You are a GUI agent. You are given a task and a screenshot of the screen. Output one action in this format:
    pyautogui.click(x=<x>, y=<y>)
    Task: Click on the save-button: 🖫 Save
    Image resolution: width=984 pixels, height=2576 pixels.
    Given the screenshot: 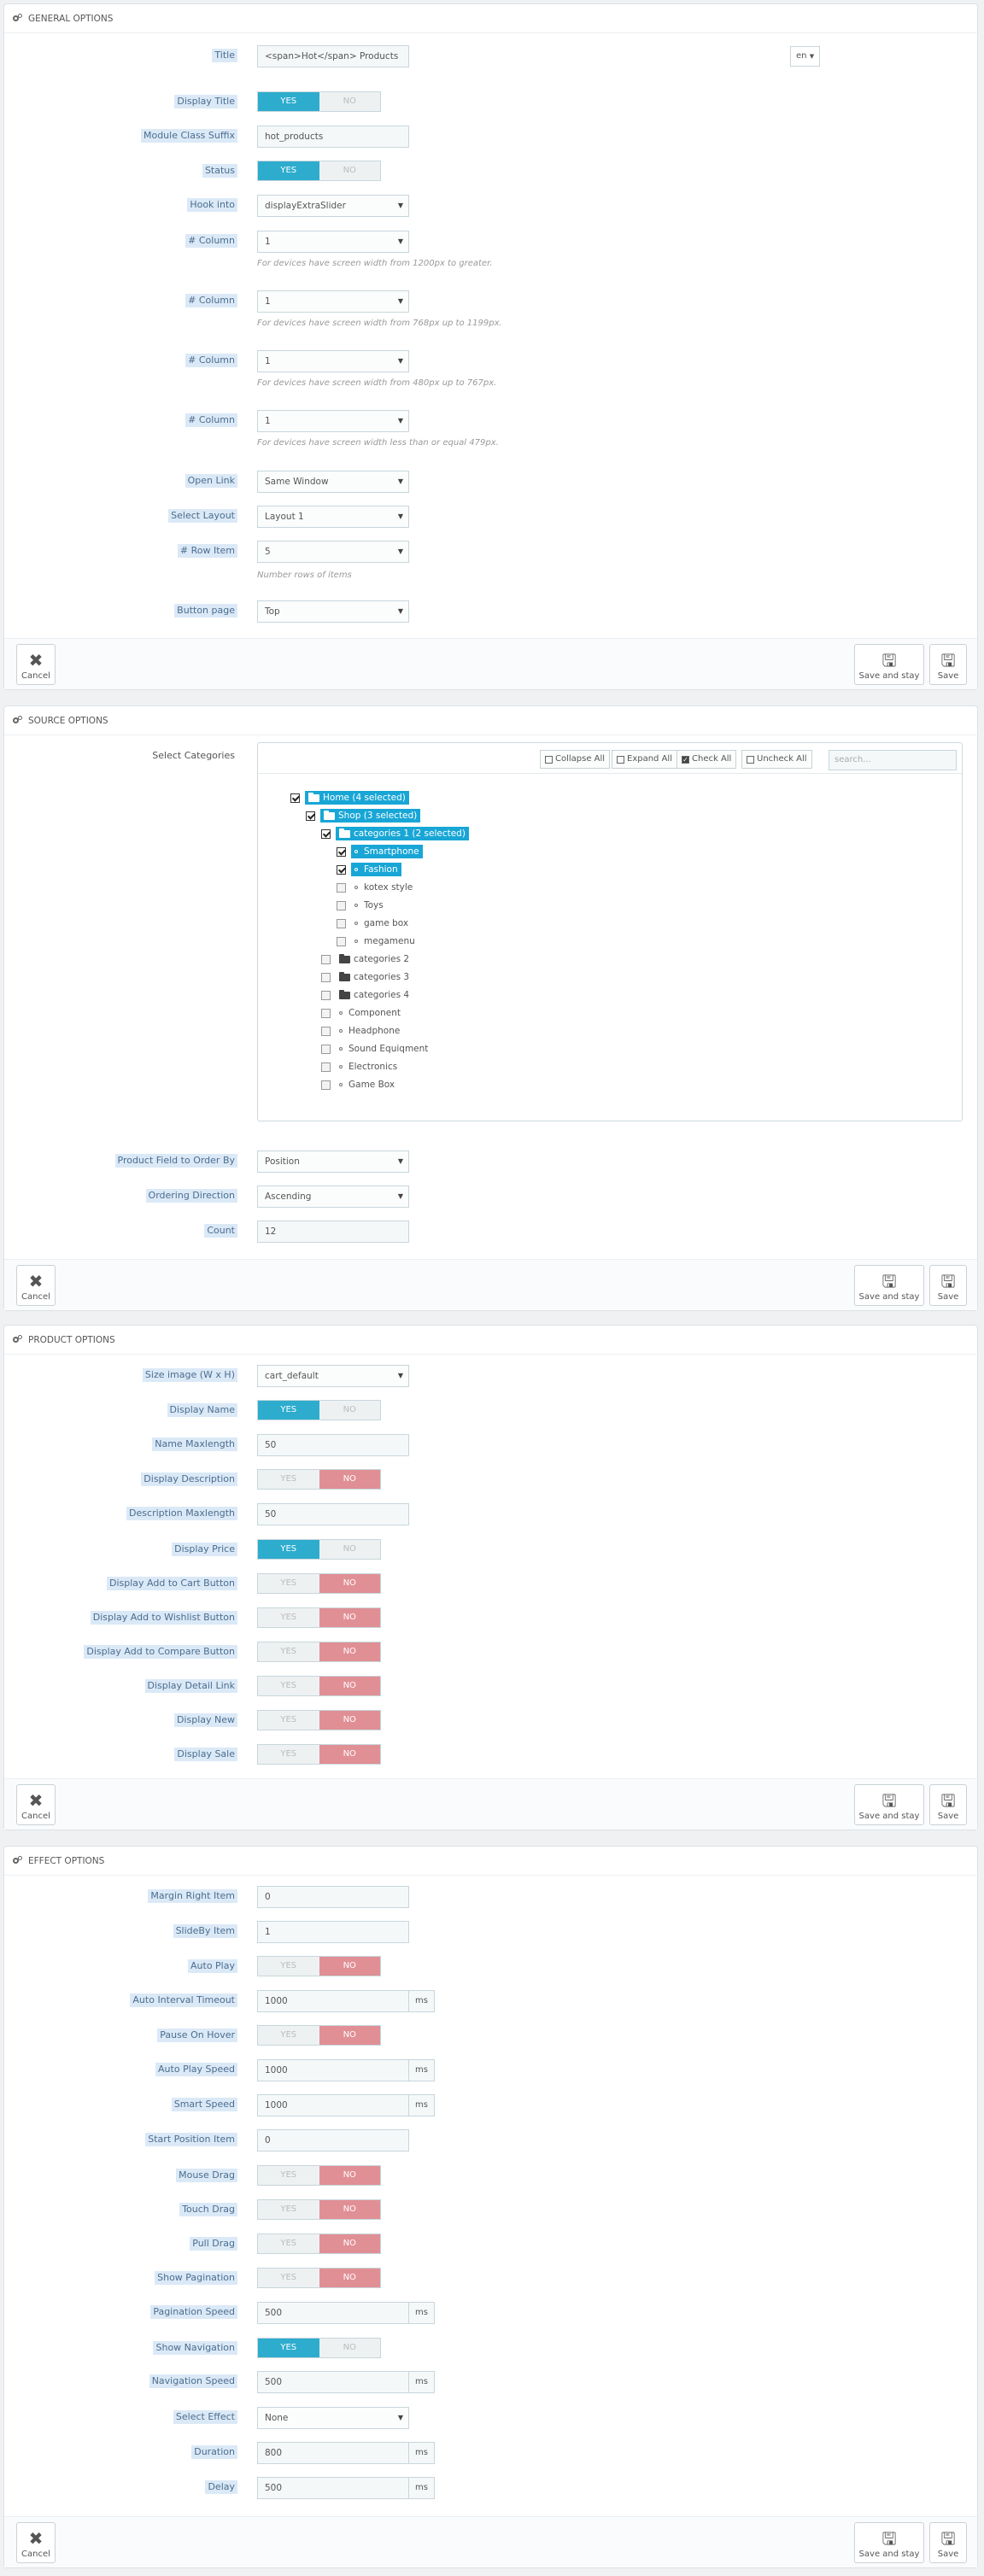 What is the action you would take?
    pyautogui.click(x=948, y=2542)
    